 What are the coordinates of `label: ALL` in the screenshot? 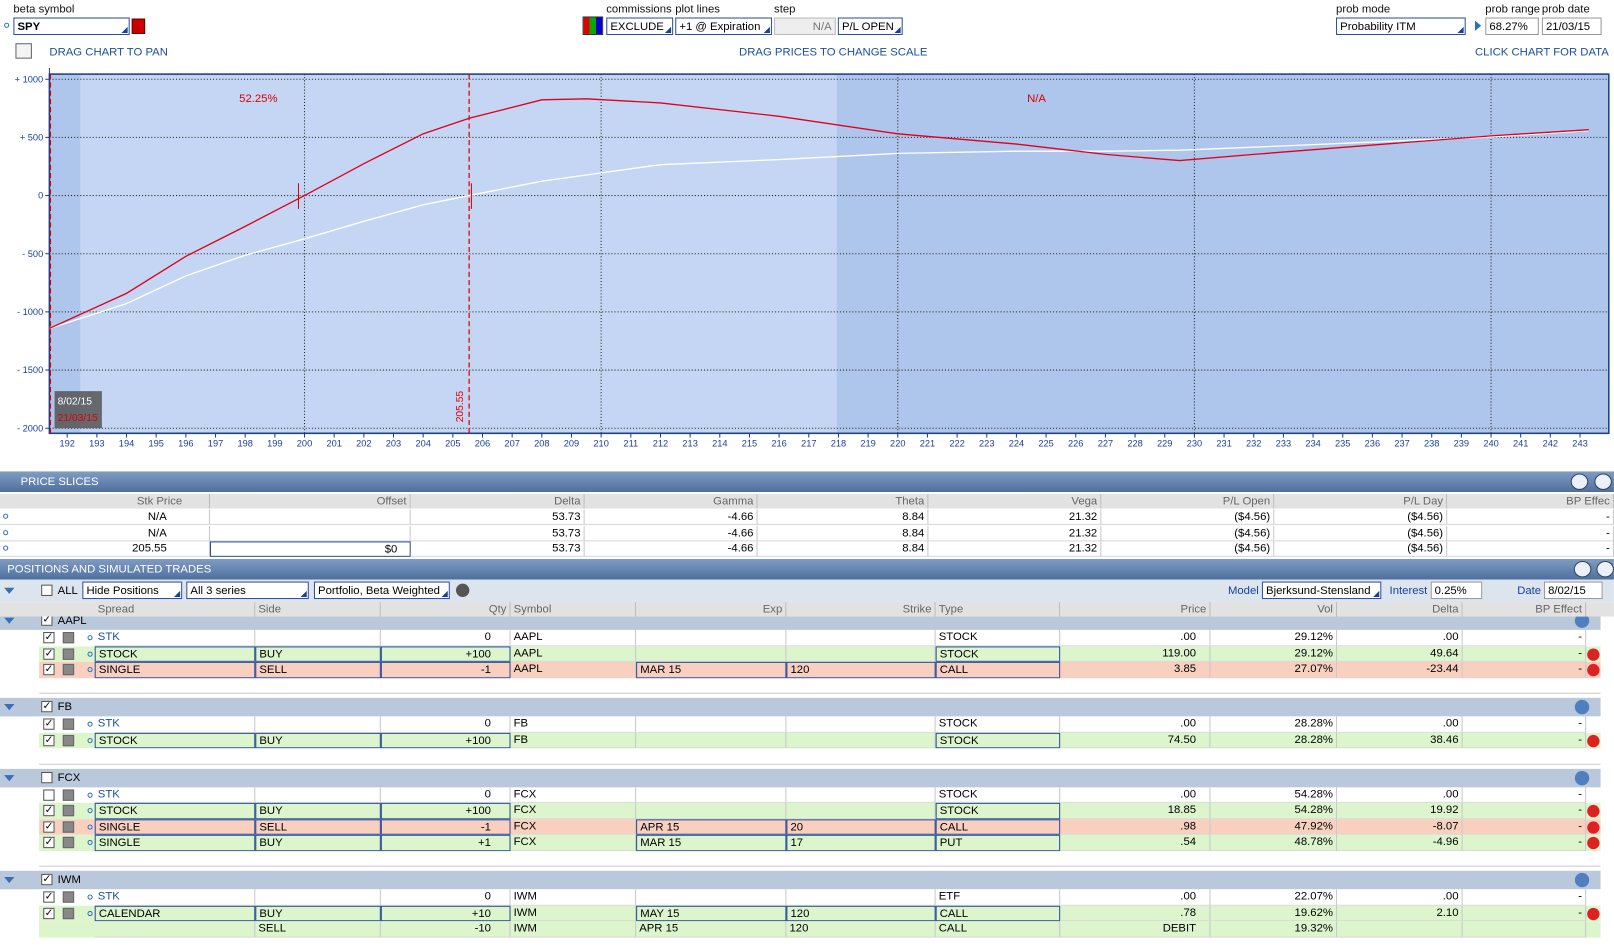 It's located at (67, 590).